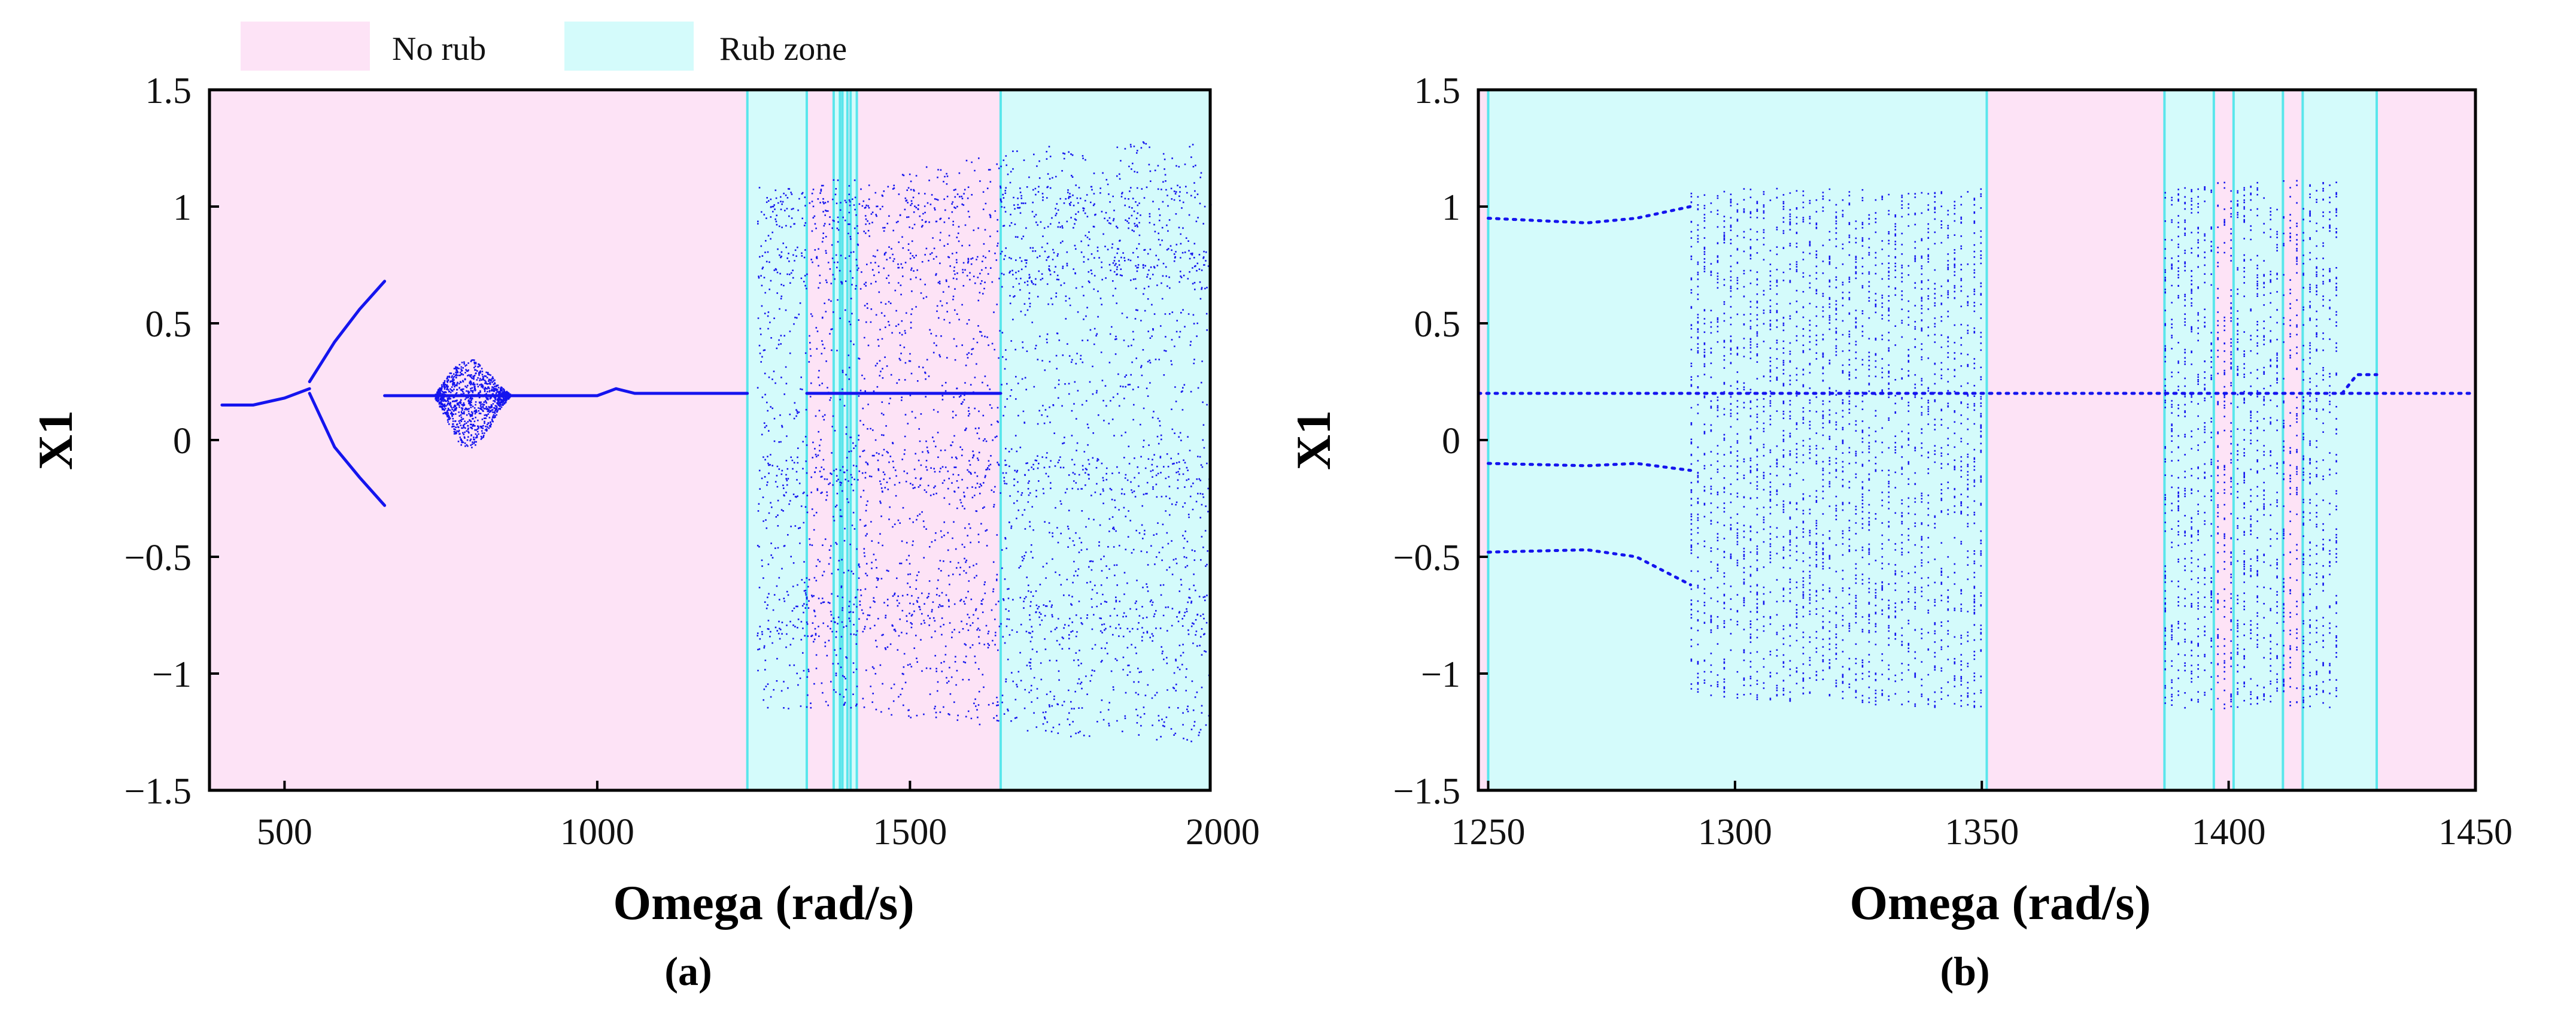 The width and height of the screenshot is (2576, 1025). Describe the element at coordinates (1223, 833) in the screenshot. I see `panel-a-x-tick-label: 2000` at that location.